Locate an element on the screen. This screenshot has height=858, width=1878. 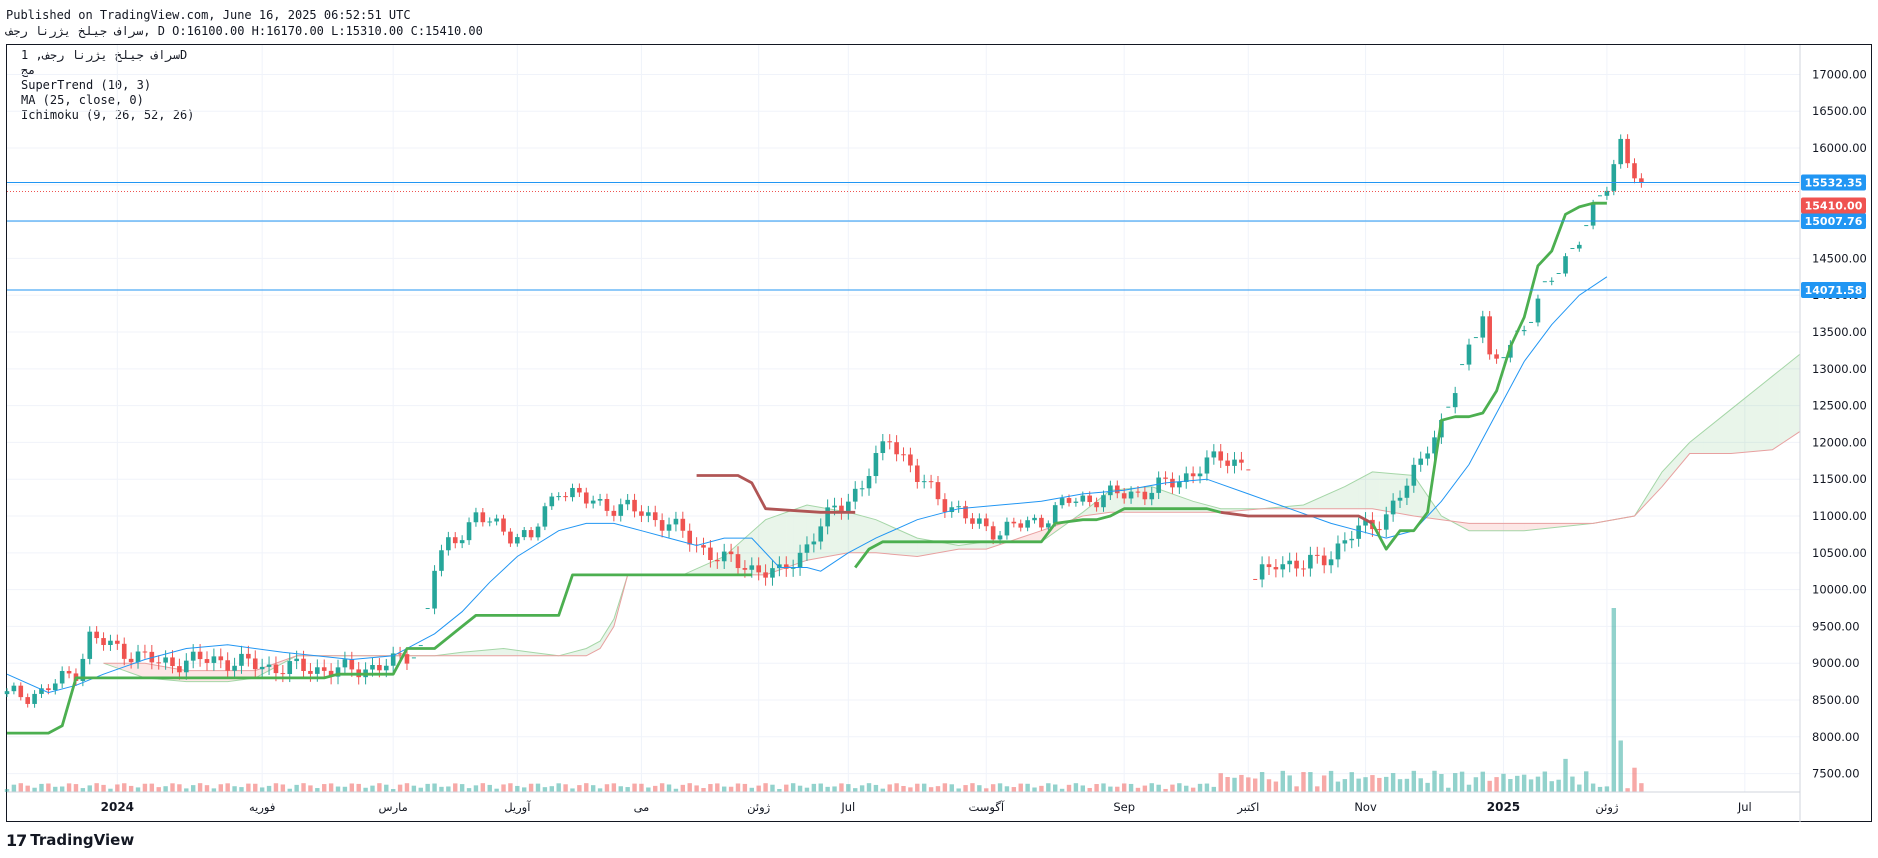
price-tick-label: 7500.00 is located at coordinates (1836, 774).